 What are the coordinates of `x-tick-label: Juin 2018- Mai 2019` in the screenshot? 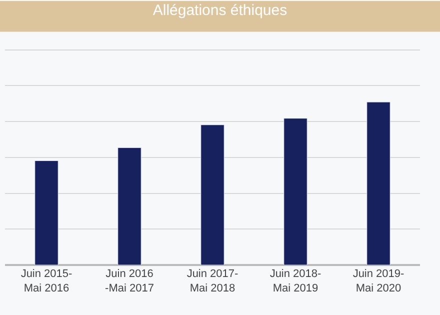 It's located at (296, 281).